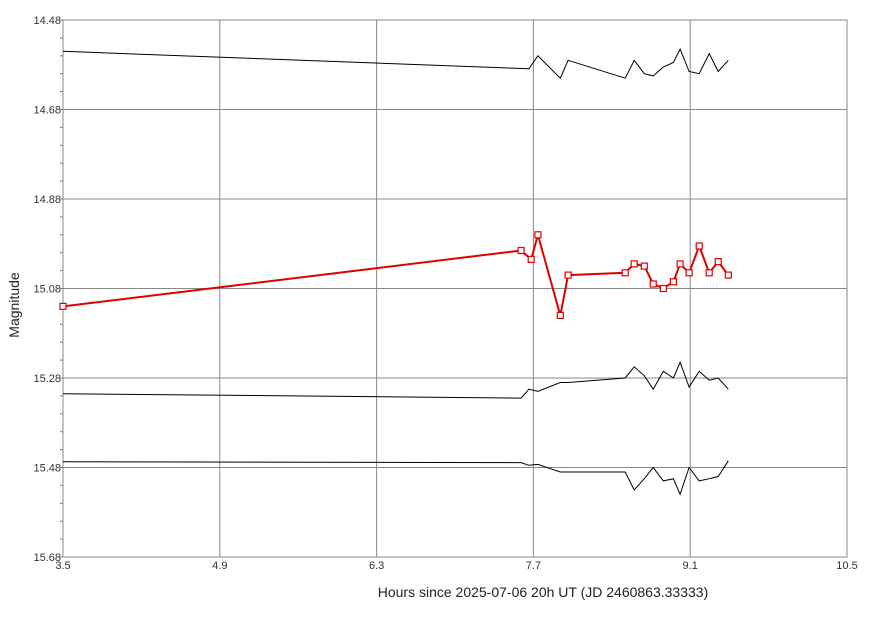 The image size is (872, 620). I want to click on y-tick-label: 14.48, so click(47, 21).